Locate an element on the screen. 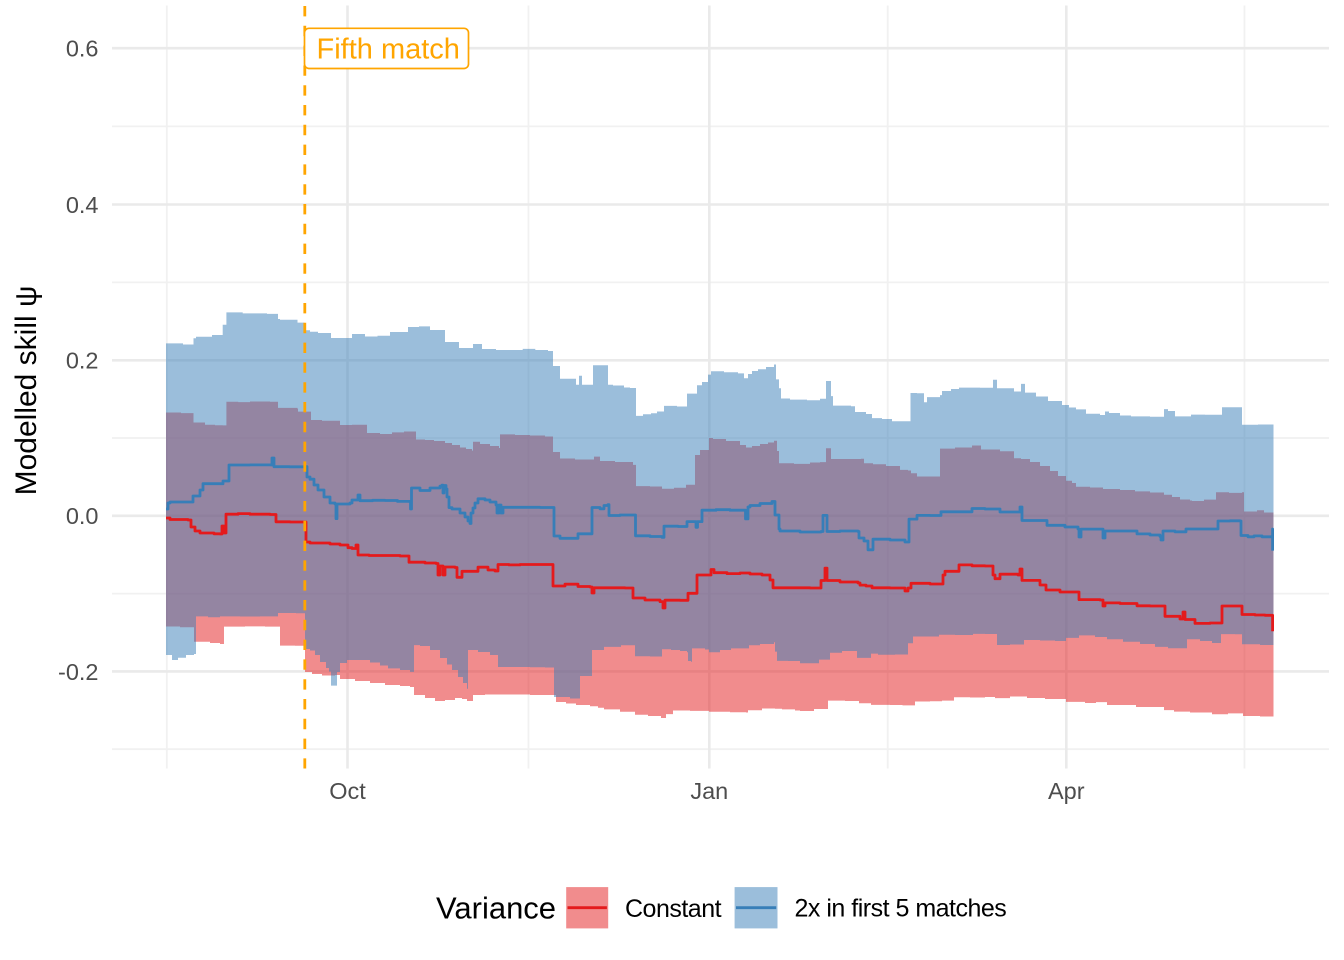 The image size is (1344, 960). svg-text: Modelled skill ψ is located at coordinates (26, 391).